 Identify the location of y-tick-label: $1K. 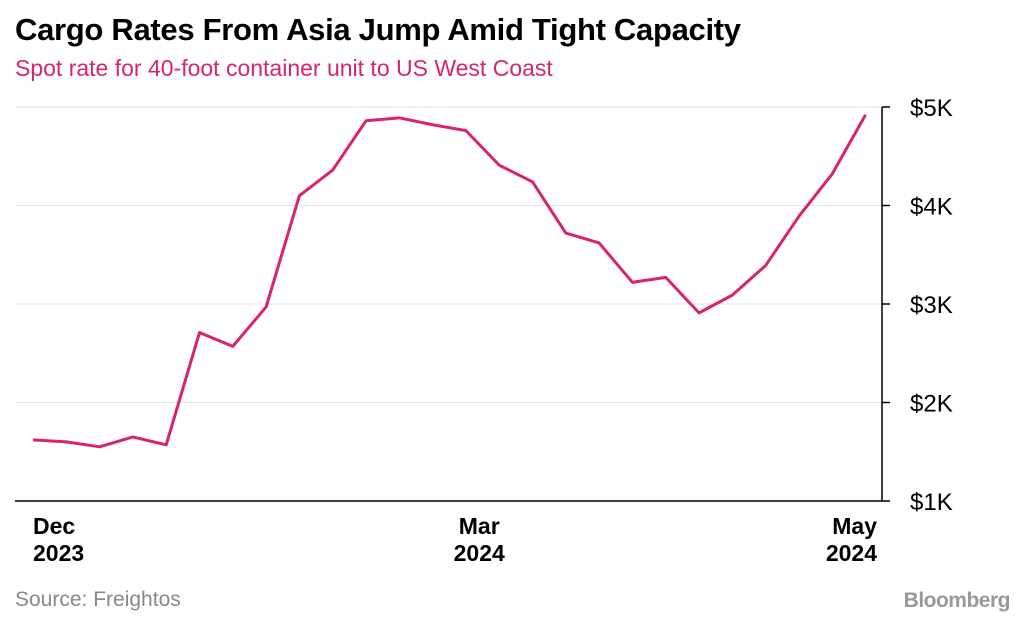
(931, 502).